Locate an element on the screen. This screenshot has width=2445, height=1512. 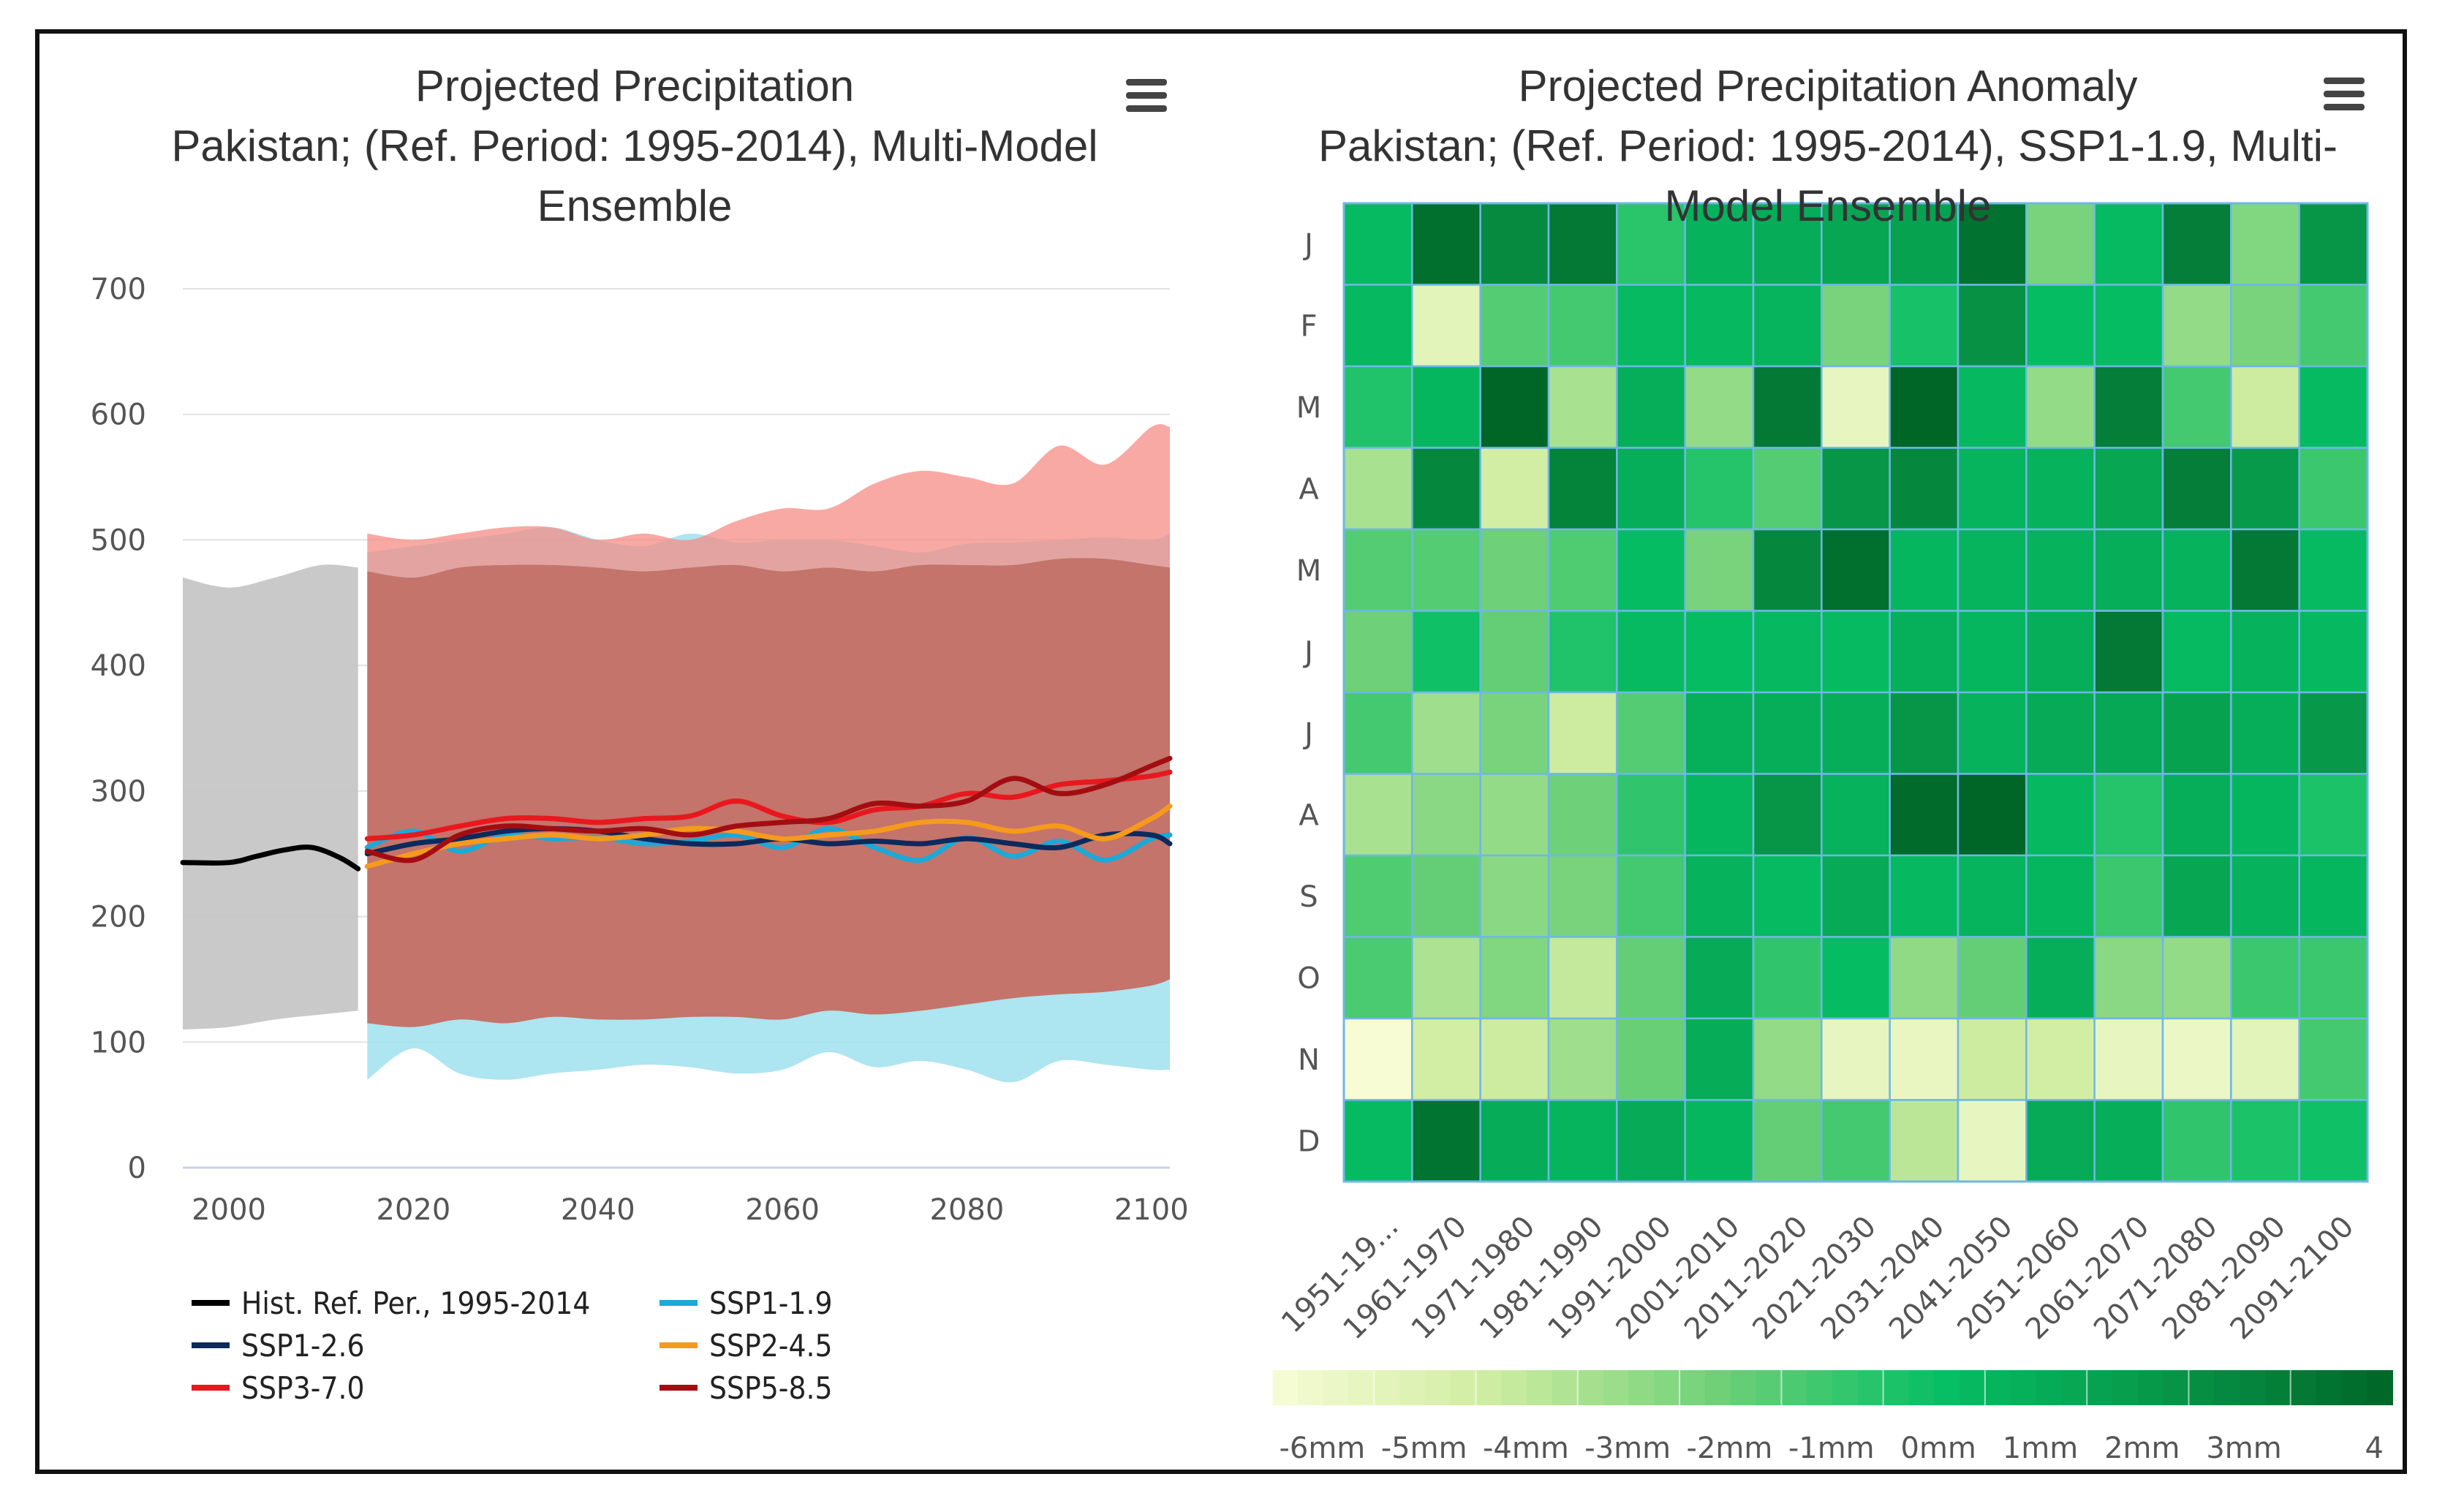
legend-item: SSP3-7.0 is located at coordinates (278, 1388).